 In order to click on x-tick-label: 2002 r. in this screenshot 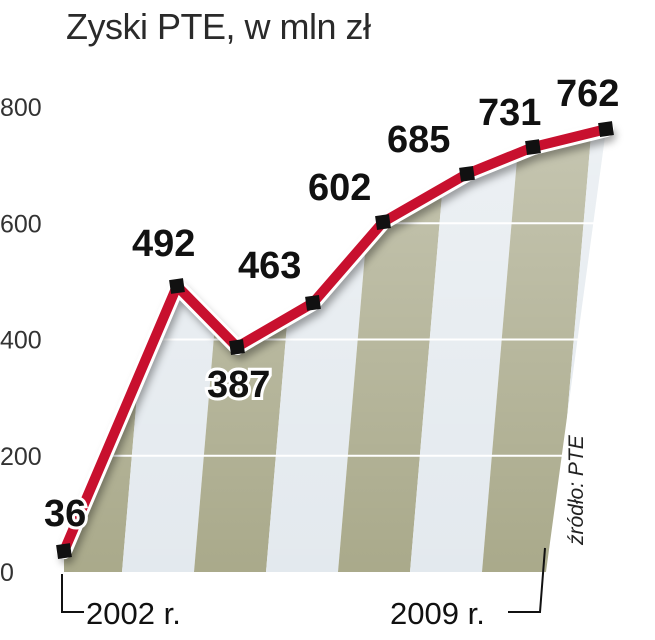, I will do `click(133, 613)`.